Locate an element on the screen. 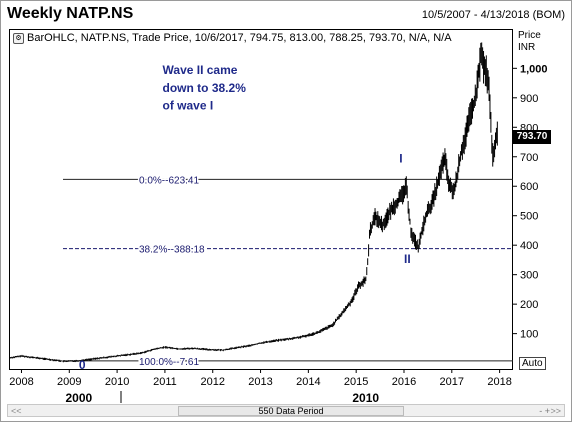  y-tick-label: 600 is located at coordinates (529, 187).